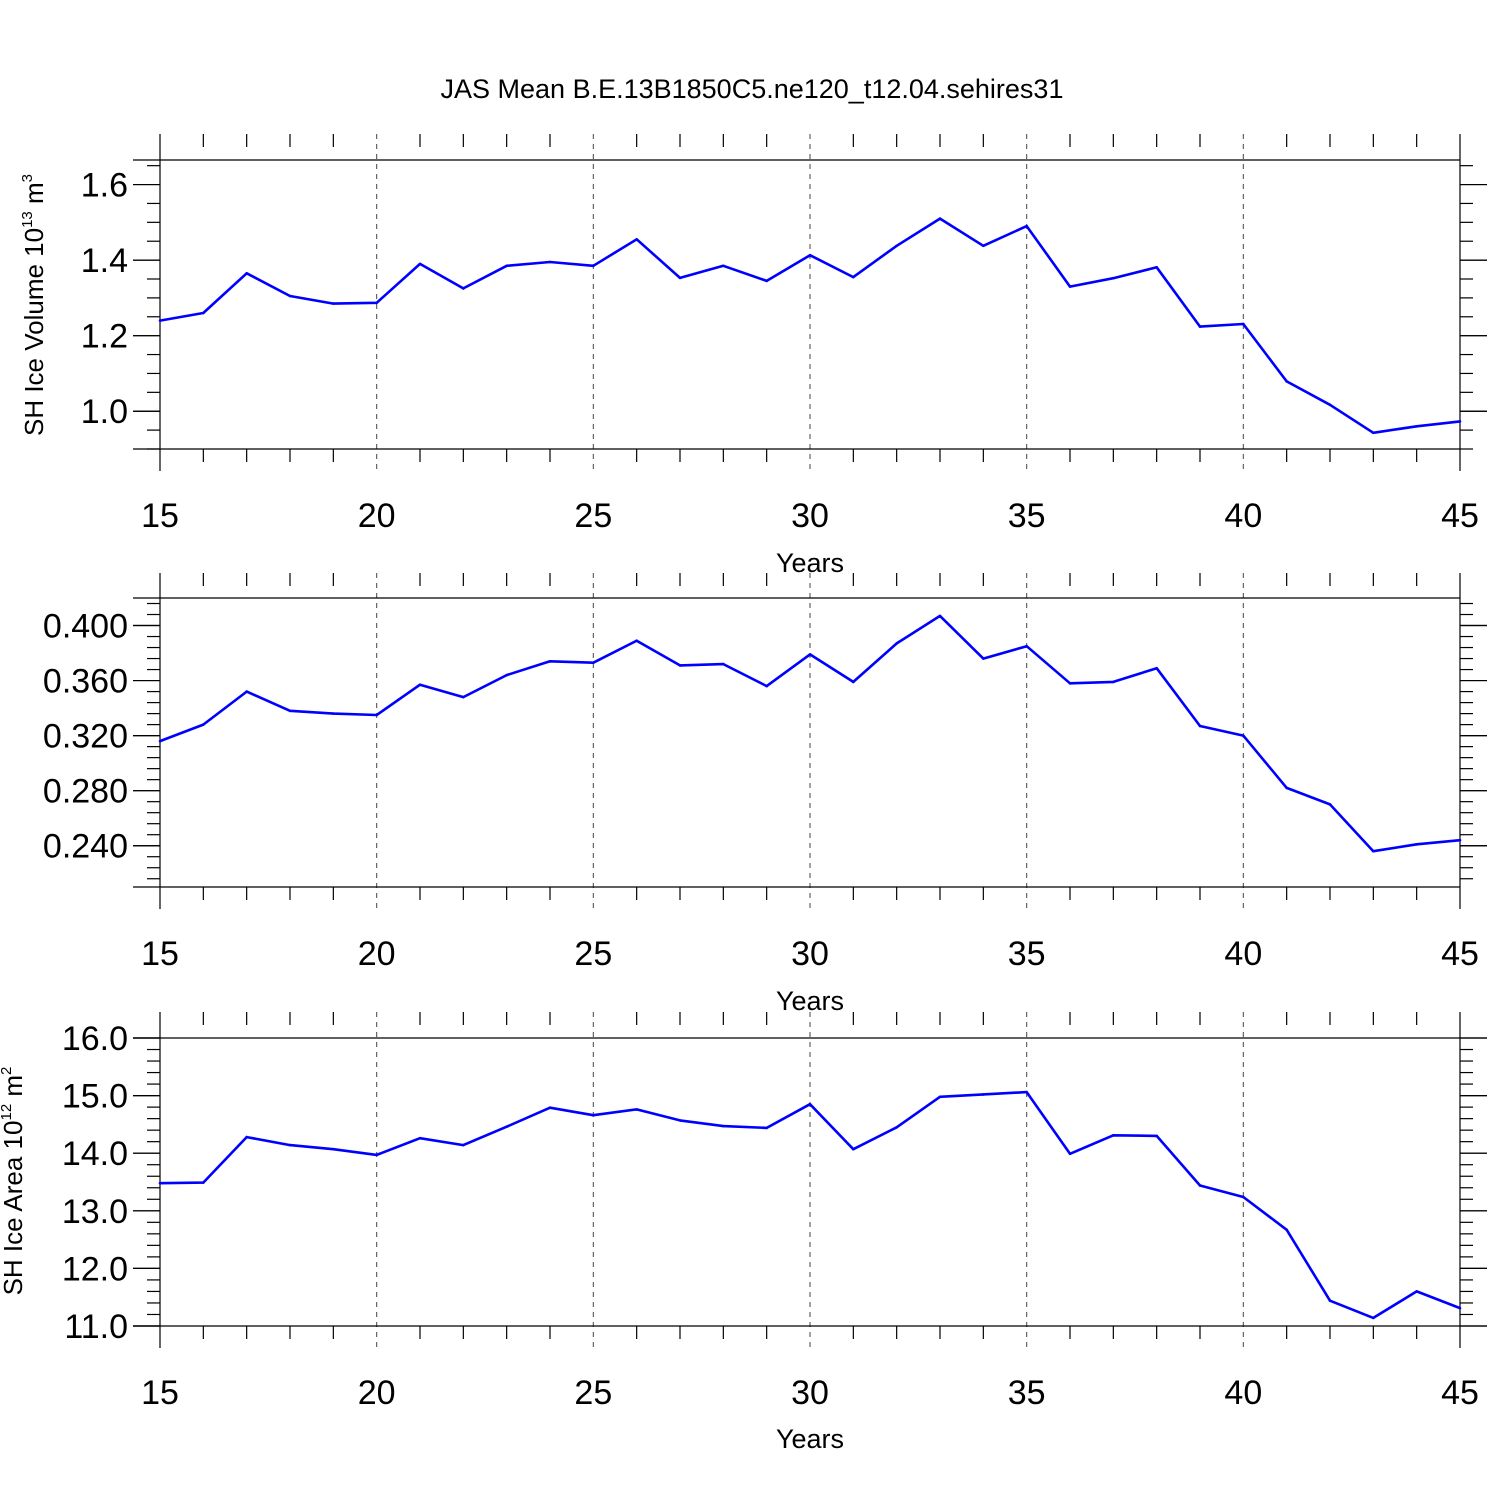 The width and height of the screenshot is (1500, 1500). I want to click on panel-ice-area-ylabel-unit-exp: 2, so click(7, 1071).